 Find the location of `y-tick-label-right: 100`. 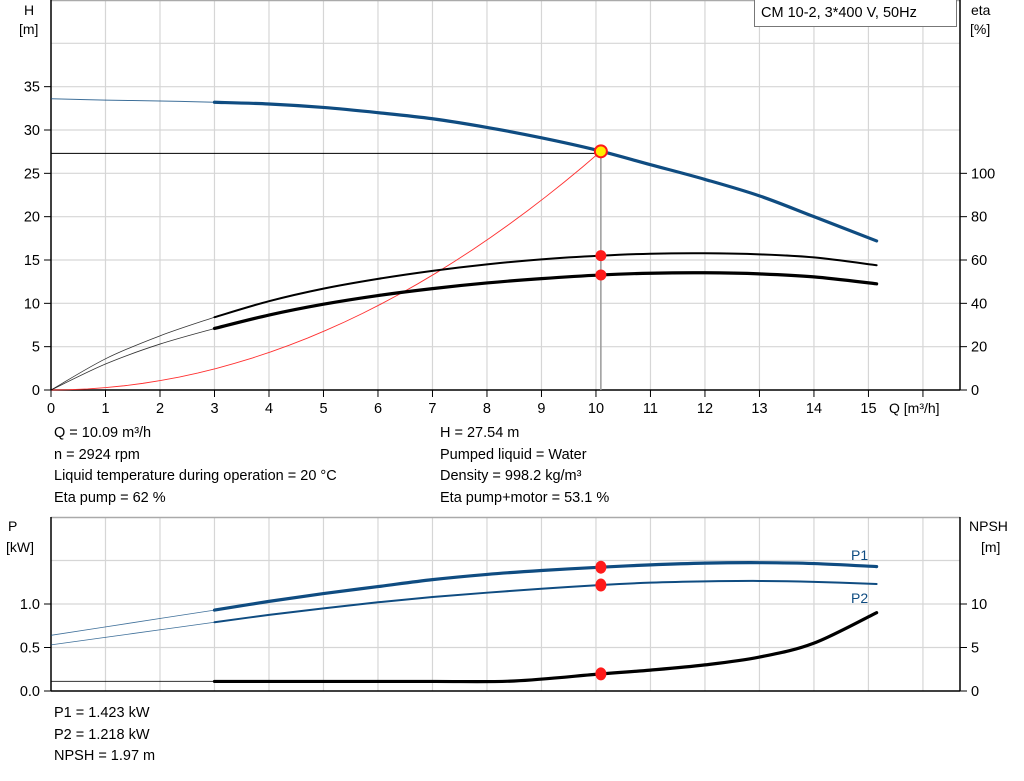

y-tick-label-right: 100 is located at coordinates (983, 174).